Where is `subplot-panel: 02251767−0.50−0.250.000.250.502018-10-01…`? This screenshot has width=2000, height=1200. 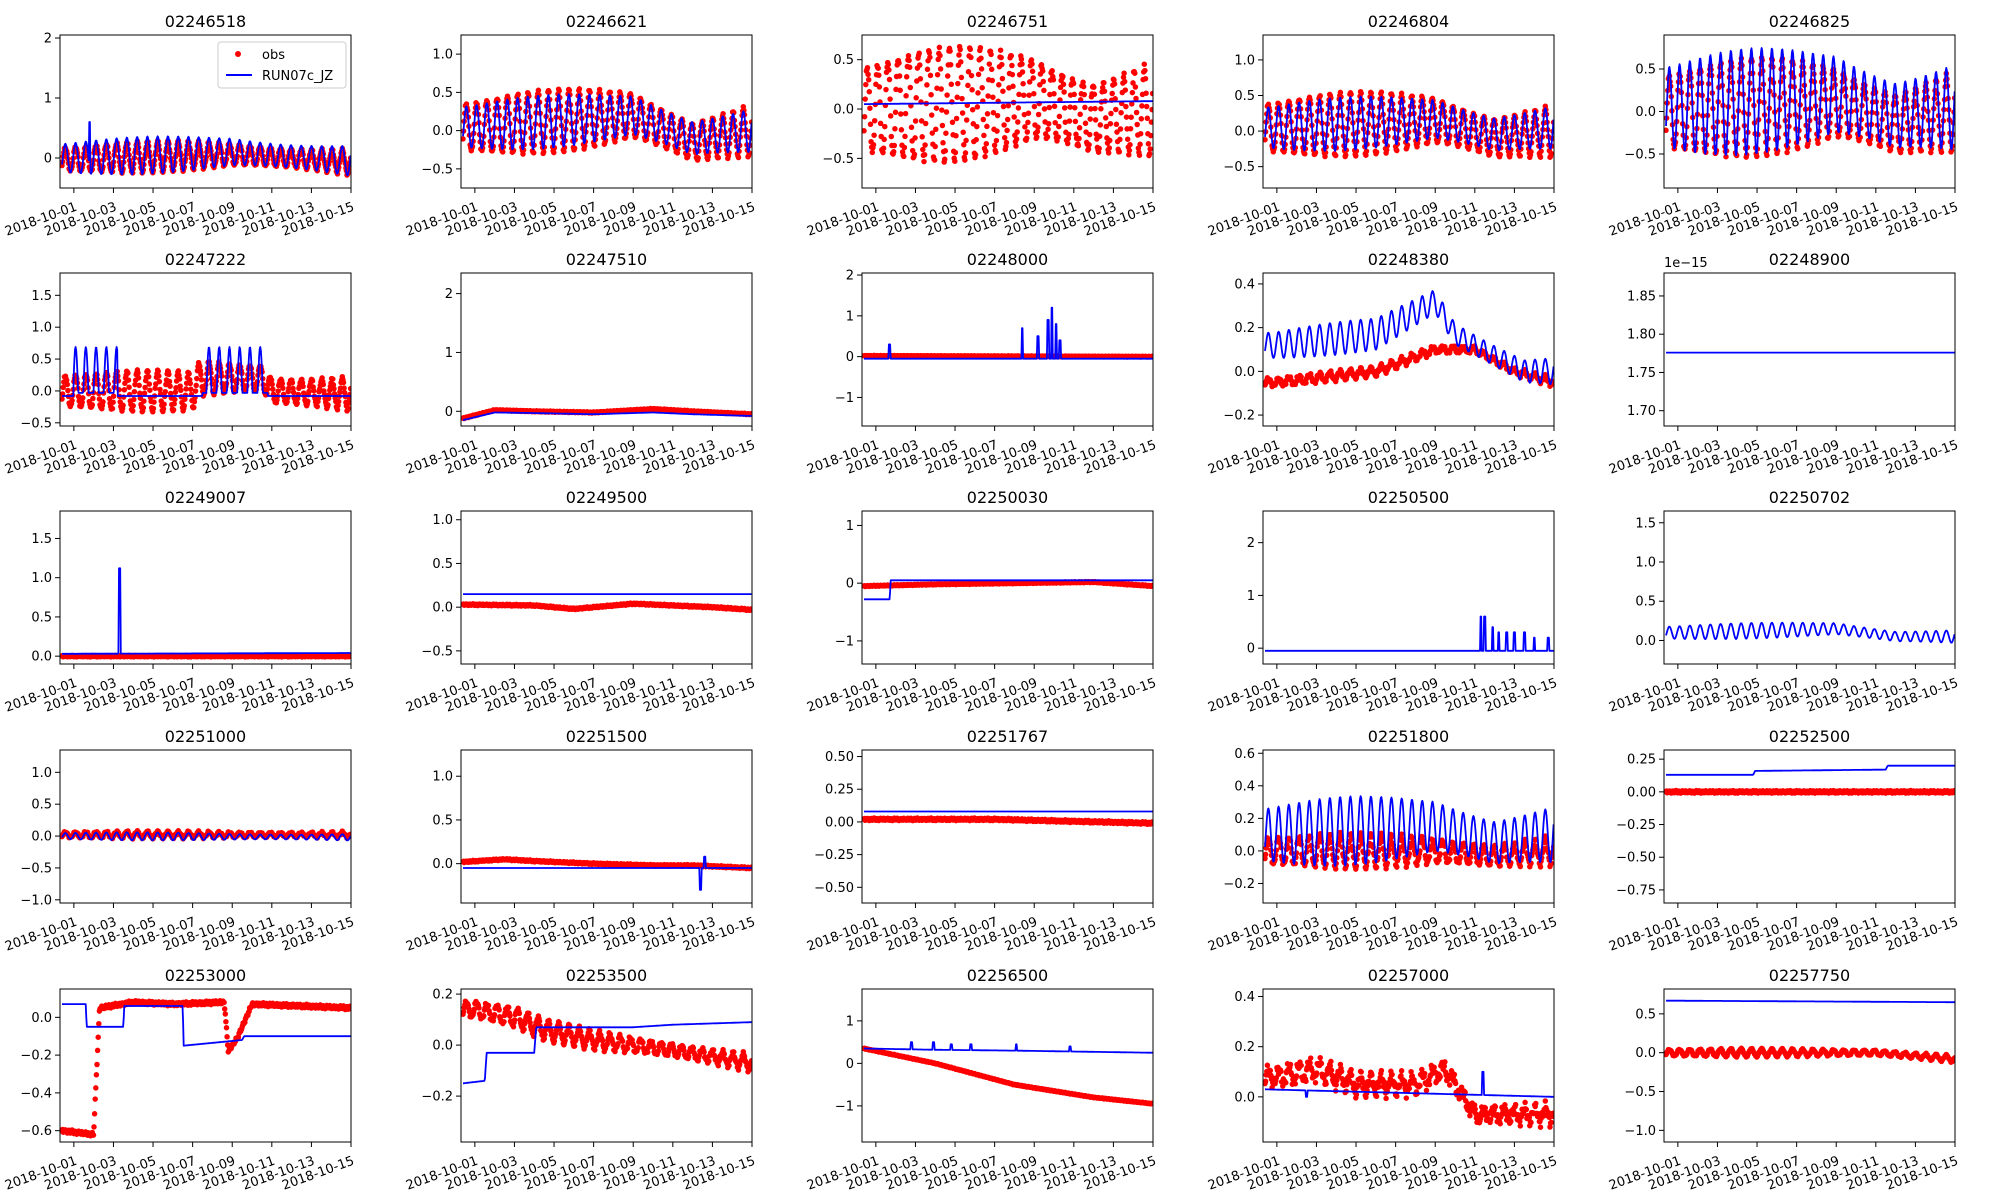 subplot-panel: 02251767−0.50−0.250.000.250.502018-10-01… is located at coordinates (981, 841).